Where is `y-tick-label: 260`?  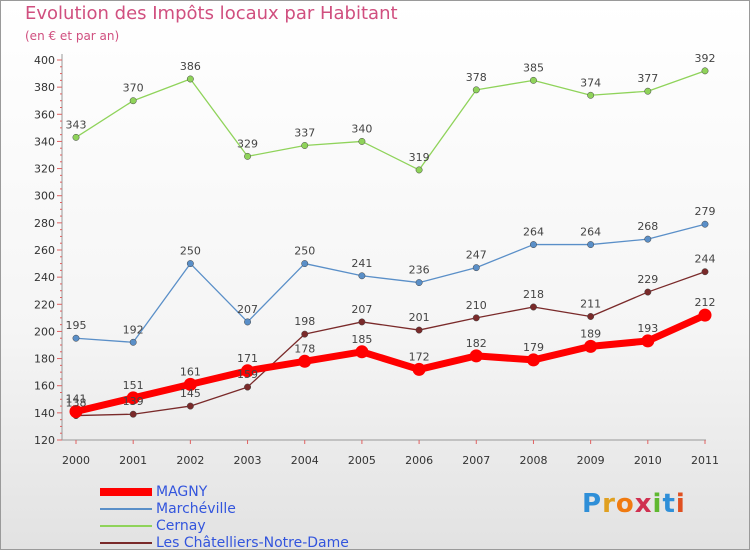
y-tick-label: 260 is located at coordinates (44, 250).